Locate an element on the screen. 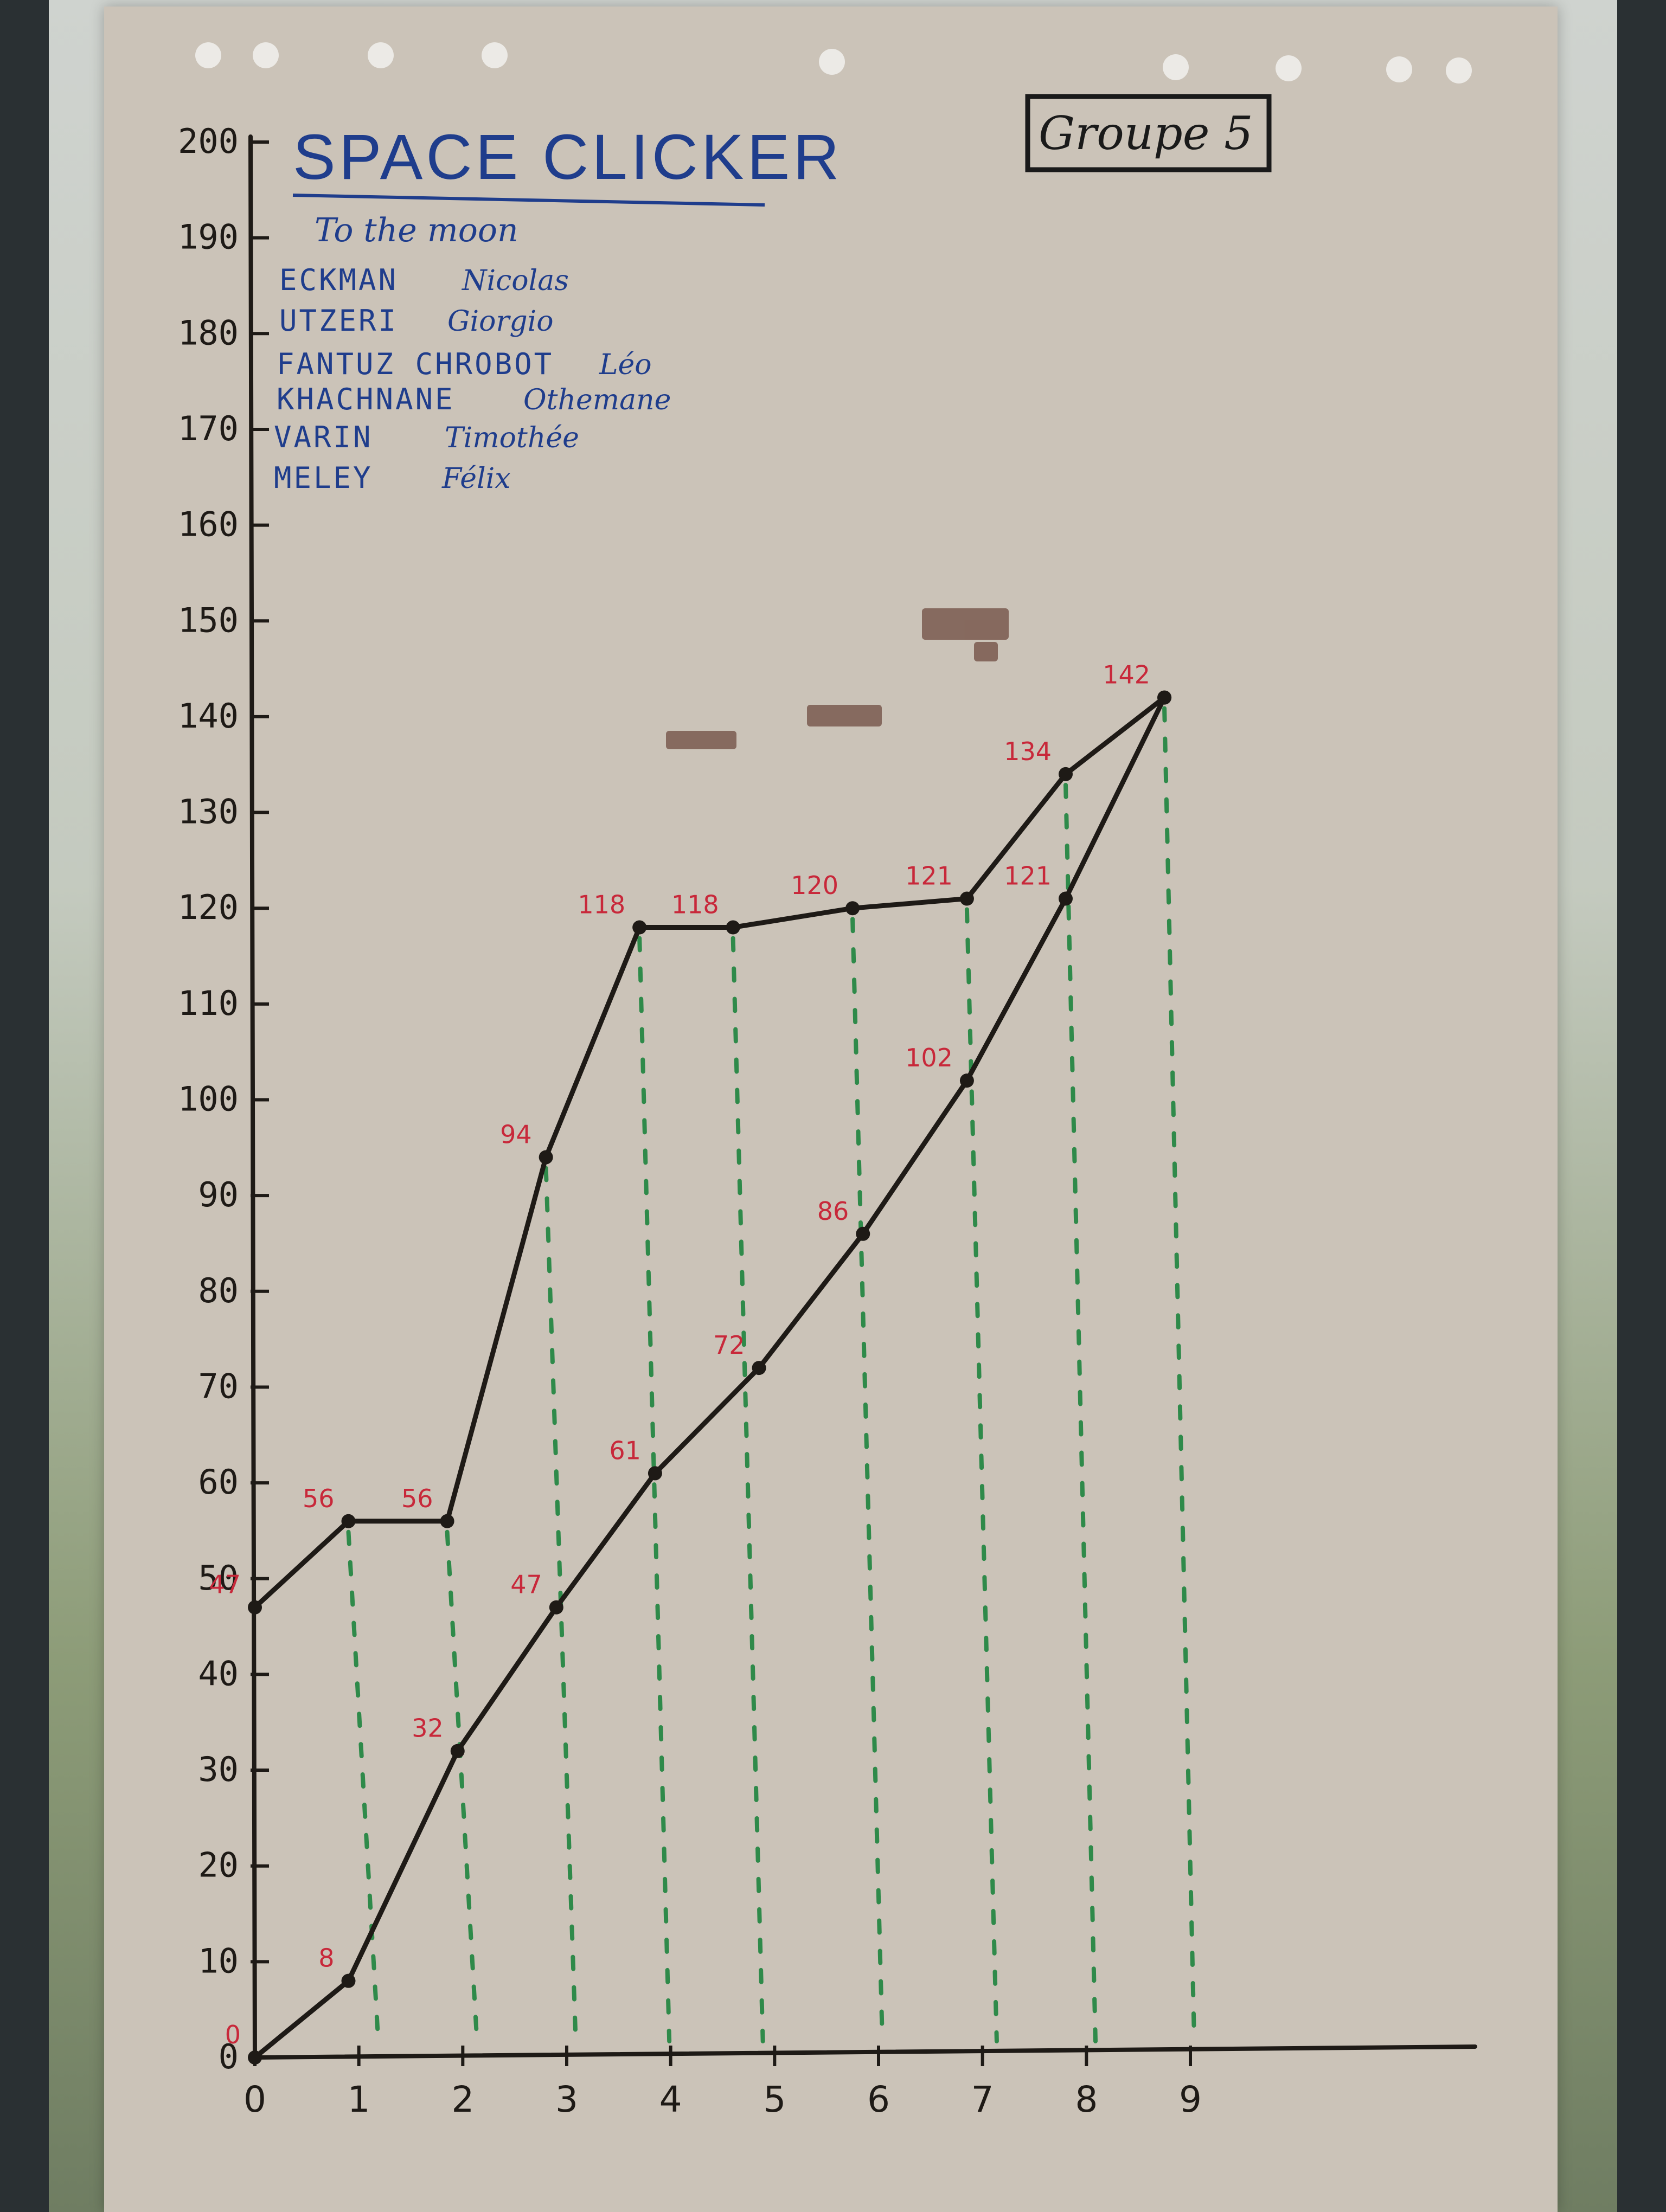 The width and height of the screenshot is (1666, 2212). member-last-1: UTZERI is located at coordinates (338, 321).